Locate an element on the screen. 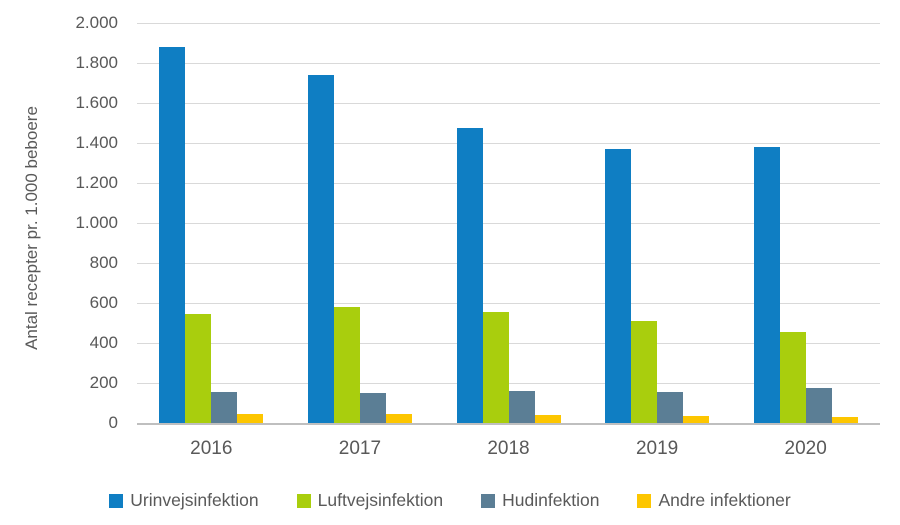 This screenshot has height=525, width=900. y-tick-label: 600 is located at coordinates (103, 302).